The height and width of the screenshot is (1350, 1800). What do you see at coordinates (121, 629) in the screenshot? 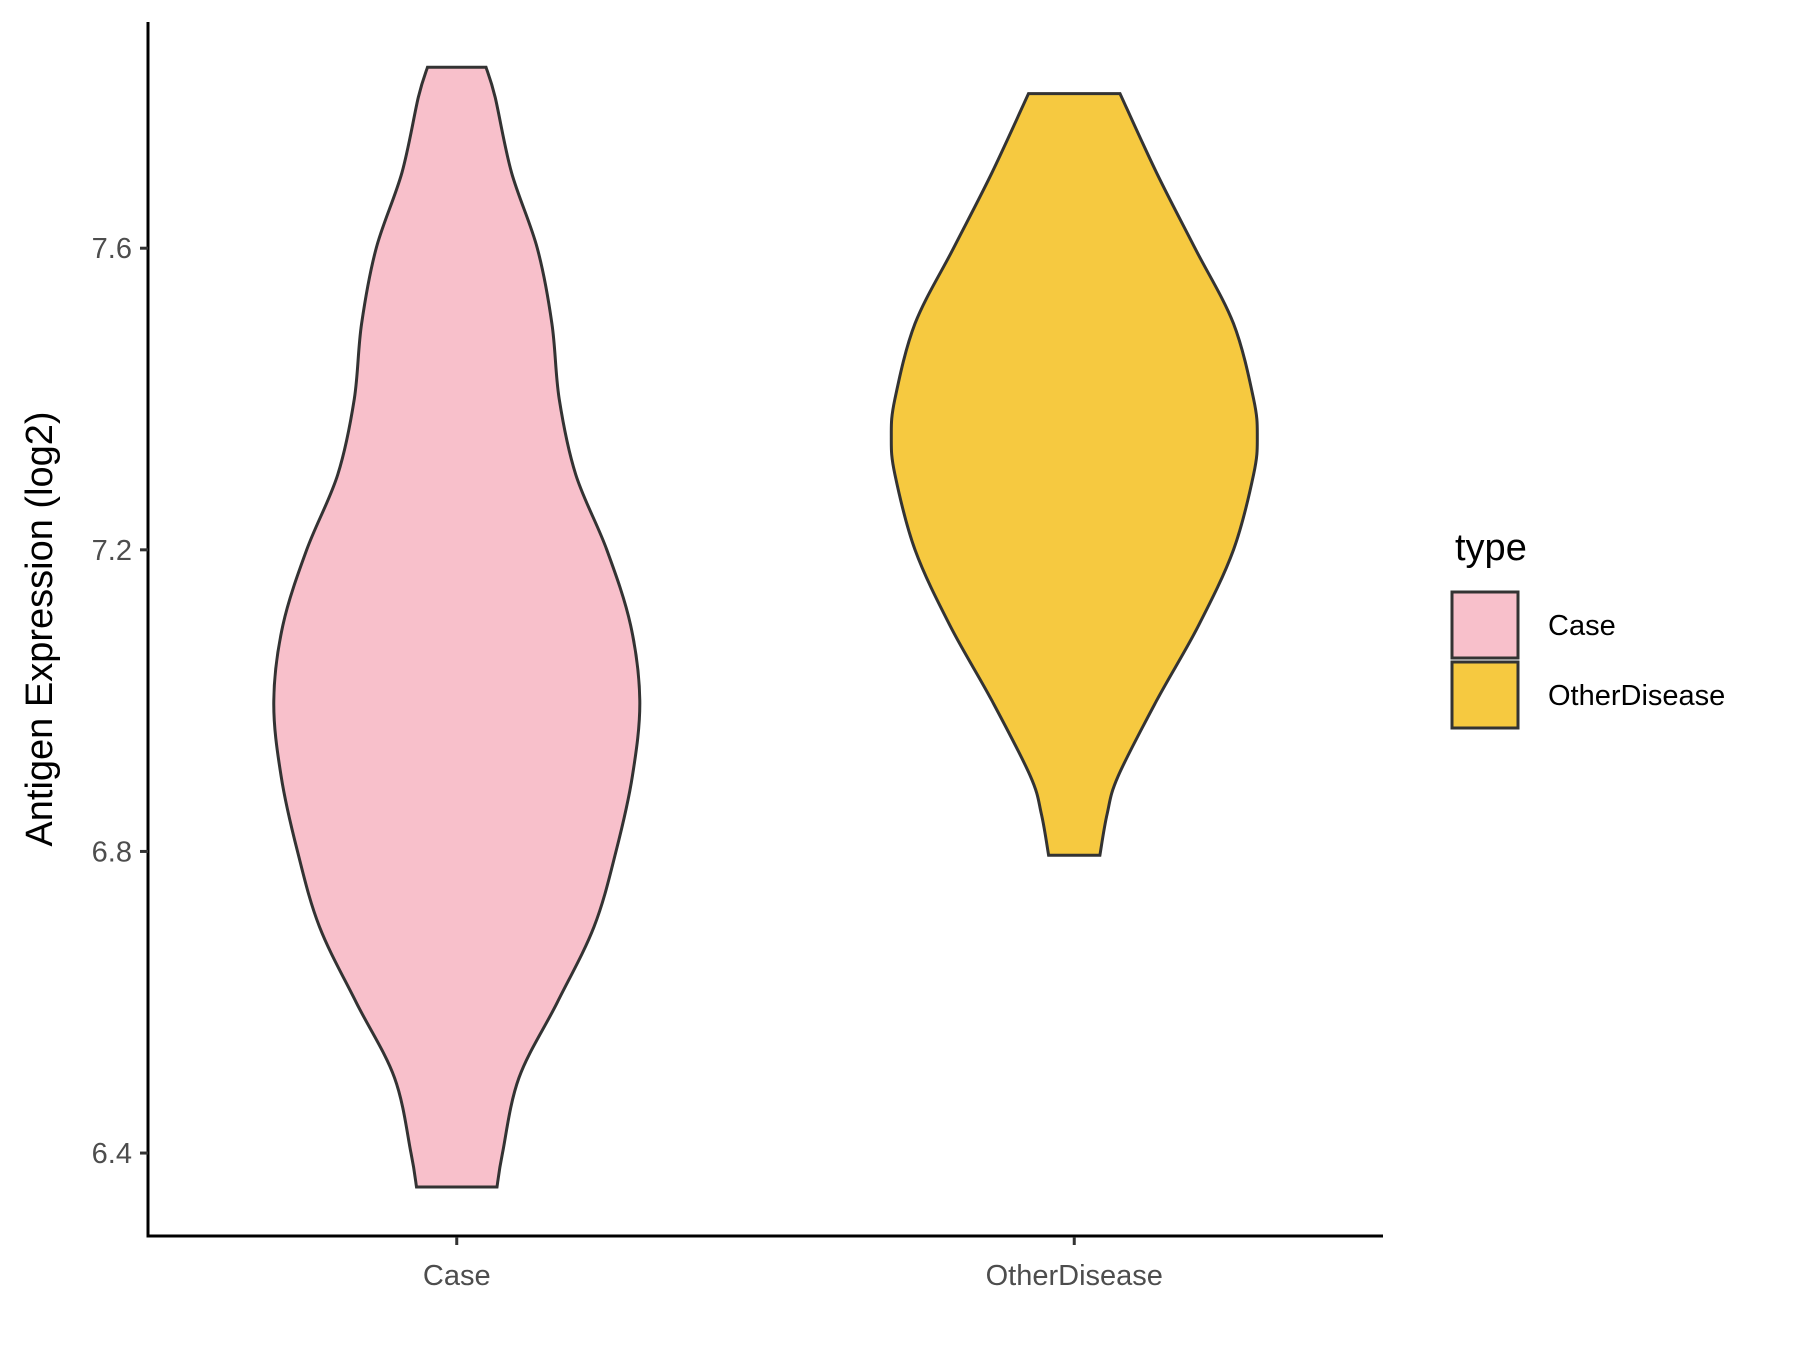
I see `y-axis: 6.4 6.8 7.2 7.6` at bounding box center [121, 629].